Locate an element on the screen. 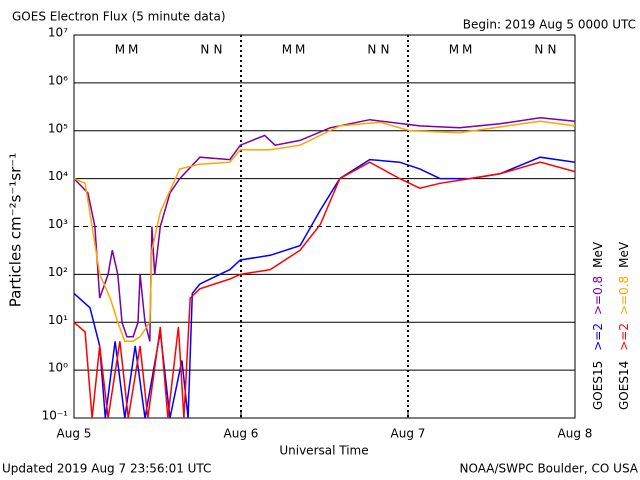 Image resolution: width=640 pixels, height=480 pixels. y-tick-label: 10⁵ is located at coordinates (58, 128).